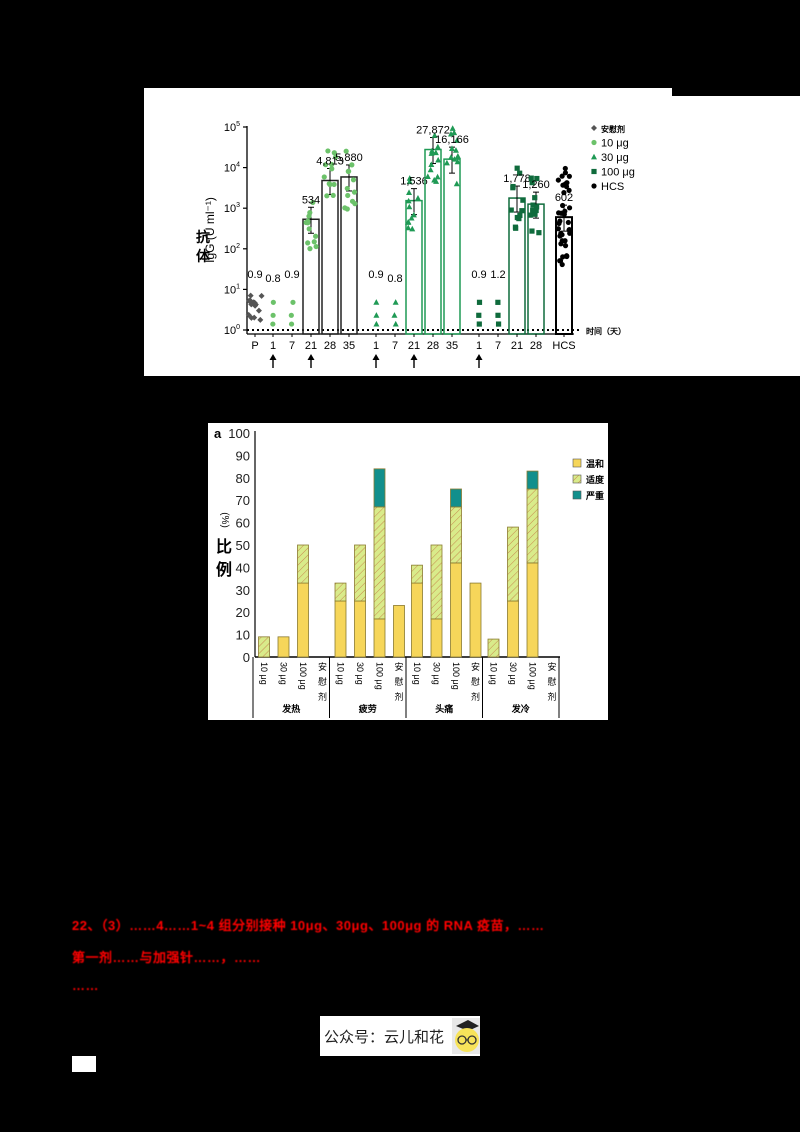  What do you see at coordinates (218, 433) in the screenshot?
I see `panel-label: a` at bounding box center [218, 433].